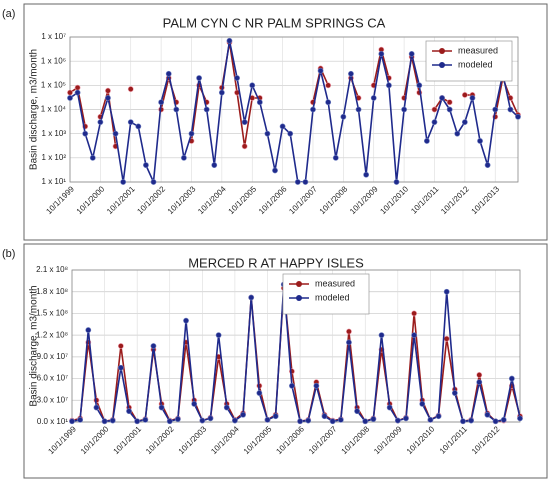  What do you see at coordinates (52, 421) in the screenshot?
I see `y-tick-label: 0.0 x 10¹` at bounding box center [52, 421].